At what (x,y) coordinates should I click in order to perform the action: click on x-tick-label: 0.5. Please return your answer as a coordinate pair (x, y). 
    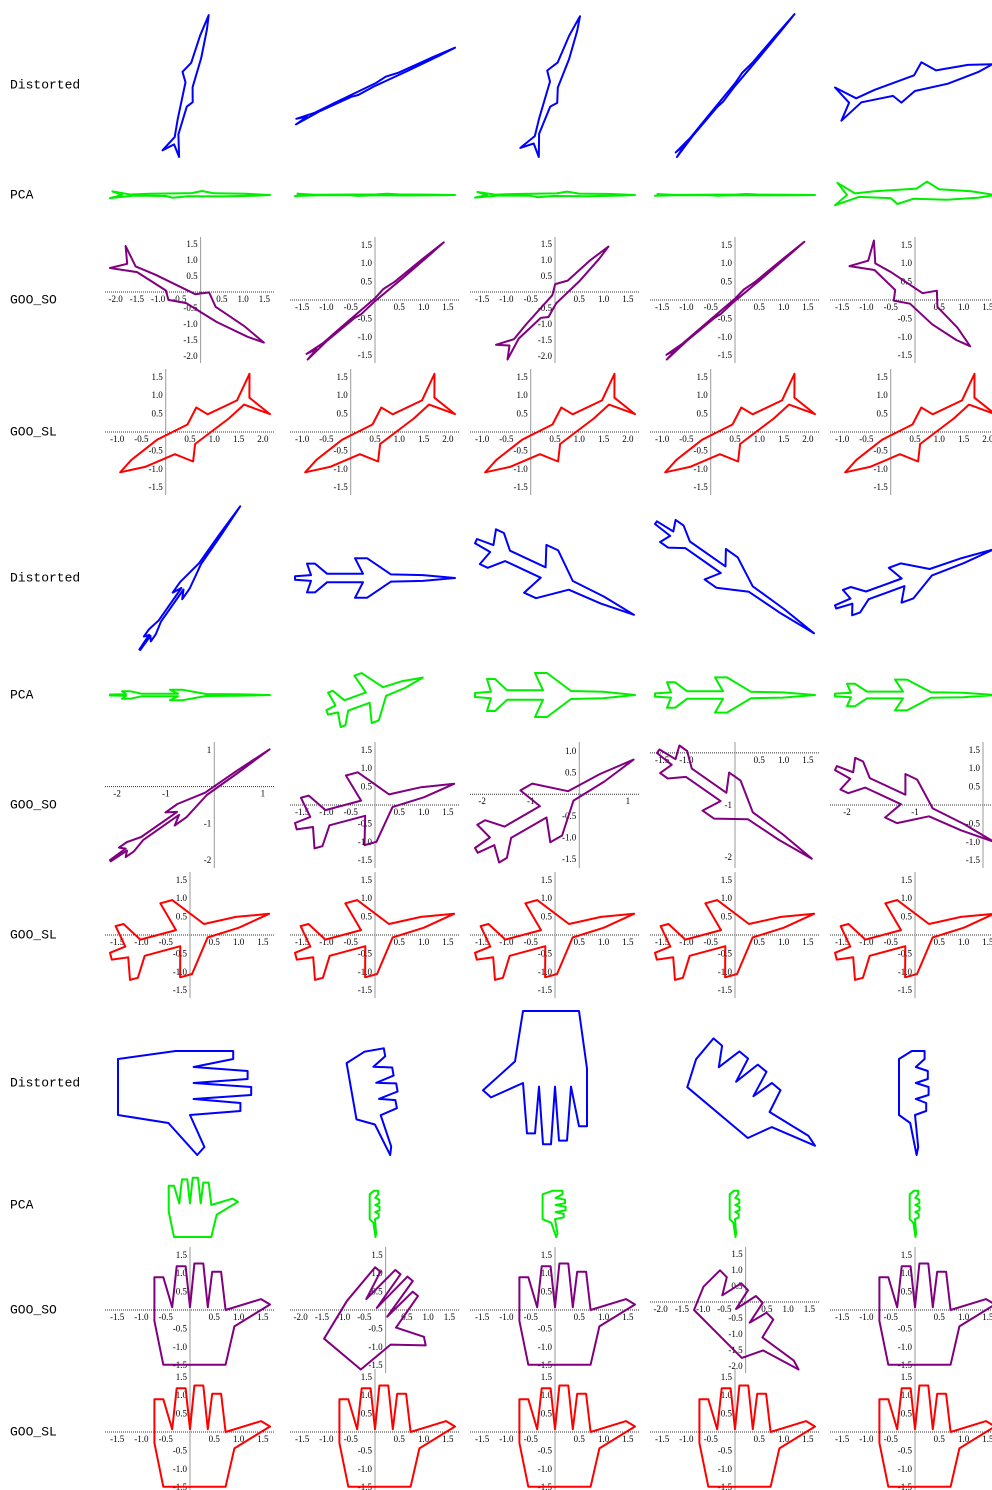
    Looking at the image, I should click on (400, 812).